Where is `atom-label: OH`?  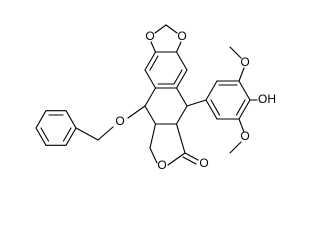 atom-label: OH is located at coordinates (267, 99).